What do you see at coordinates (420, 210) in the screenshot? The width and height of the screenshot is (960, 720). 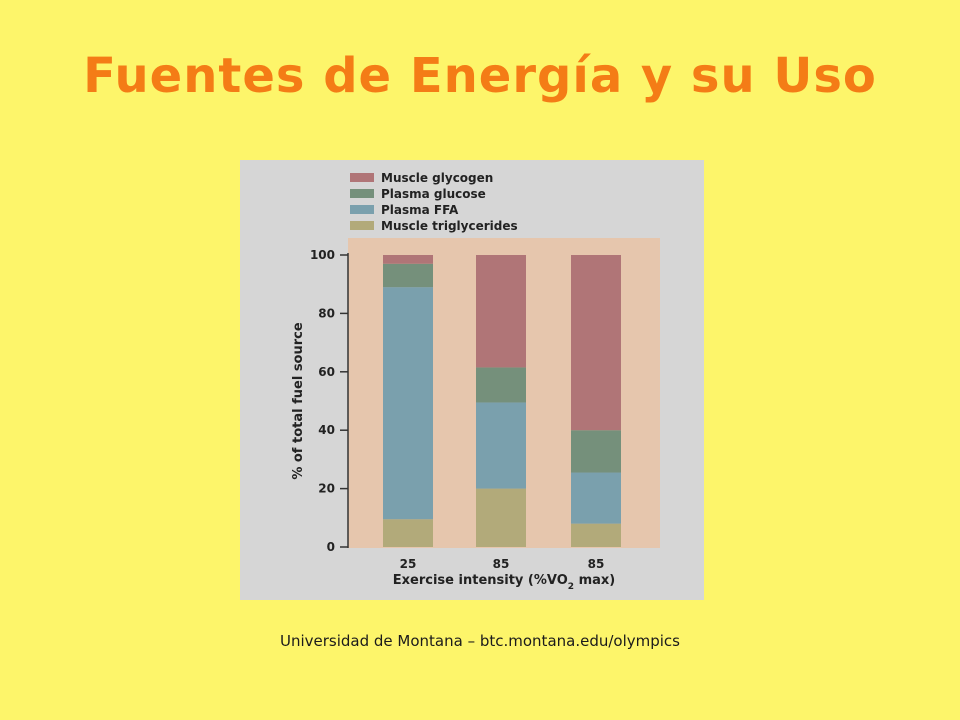 I see `legend-label-2: Plasma FFA` at bounding box center [420, 210].